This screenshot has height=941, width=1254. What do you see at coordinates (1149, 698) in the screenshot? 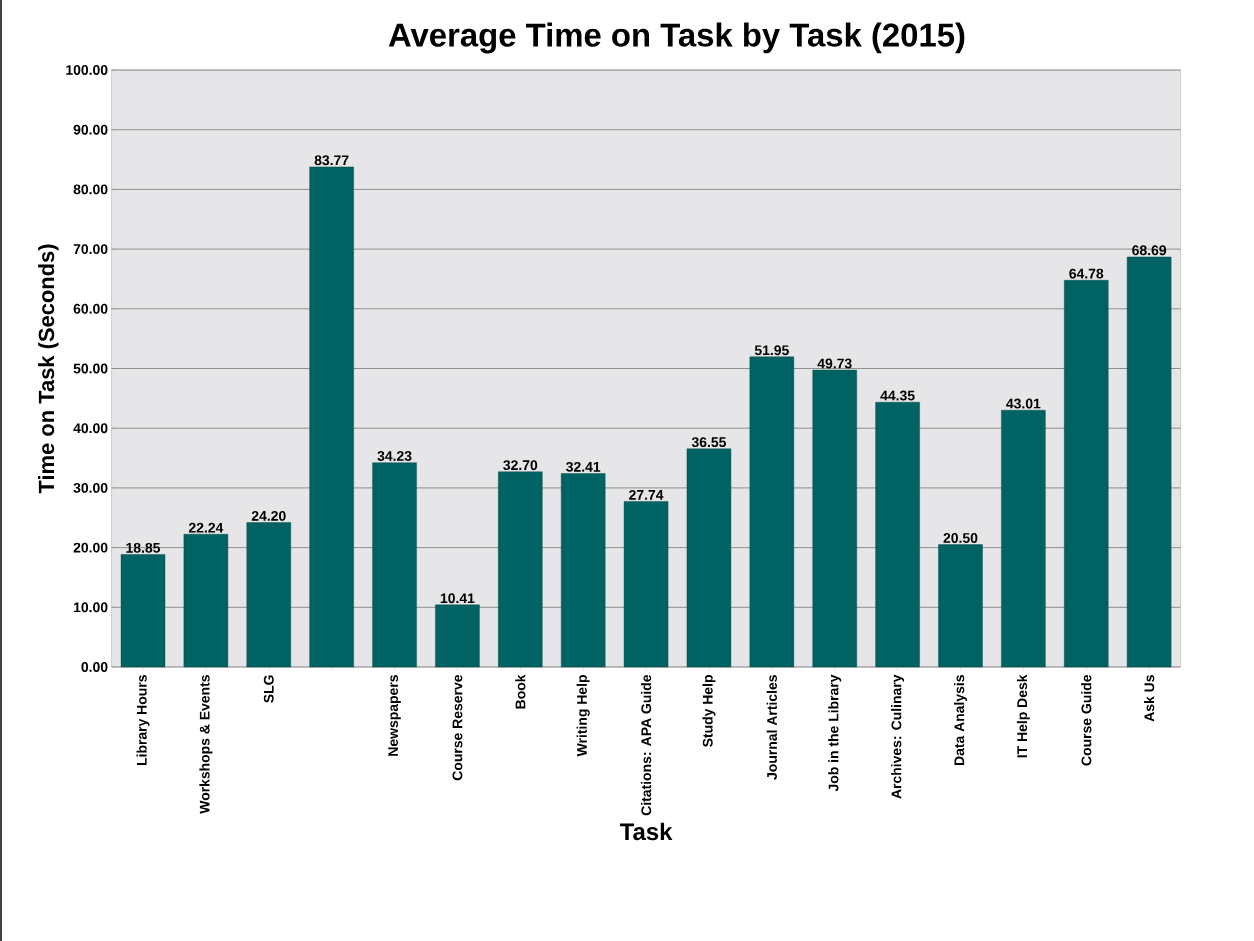
I see `x-tick-label: Ask Us` at bounding box center [1149, 698].